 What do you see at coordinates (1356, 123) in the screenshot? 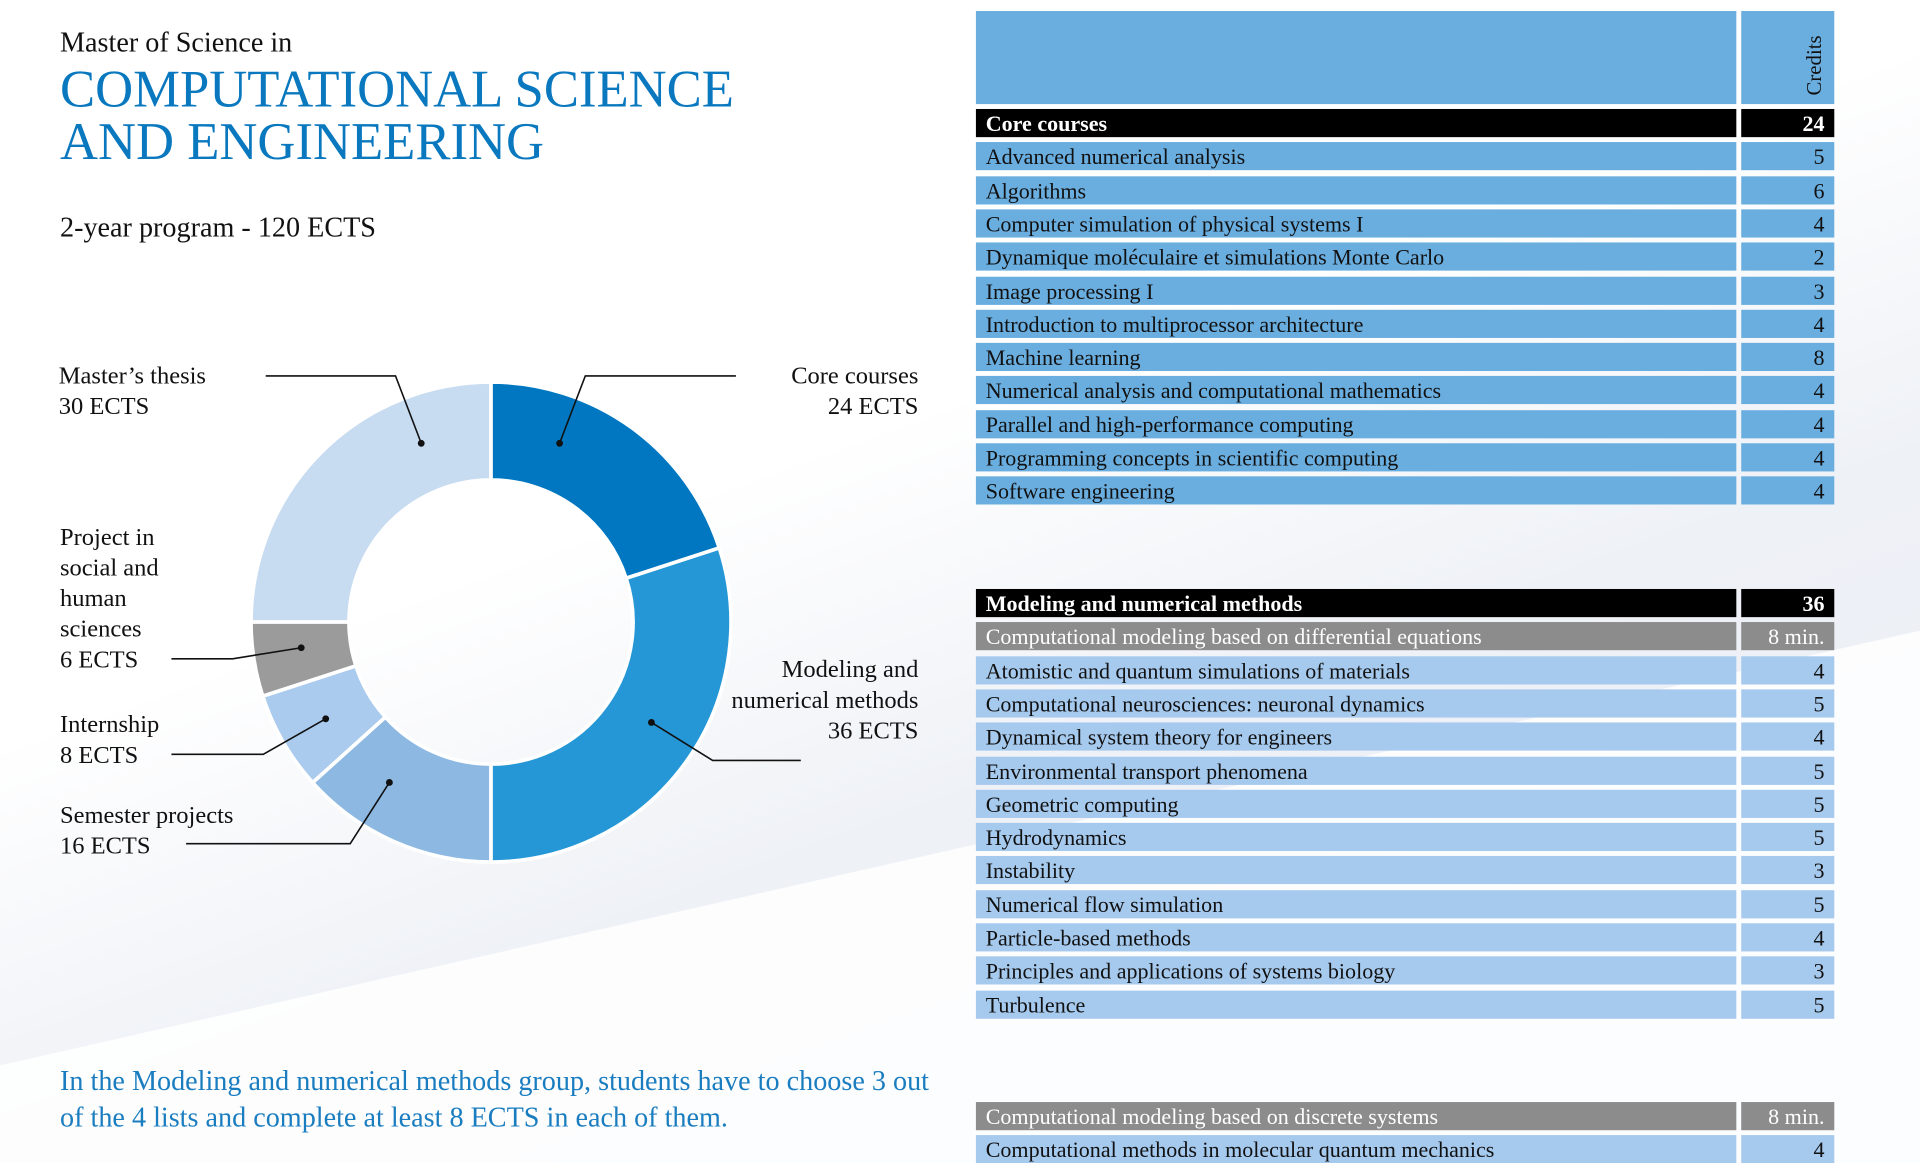
I see `group-title: Core courses` at bounding box center [1356, 123].